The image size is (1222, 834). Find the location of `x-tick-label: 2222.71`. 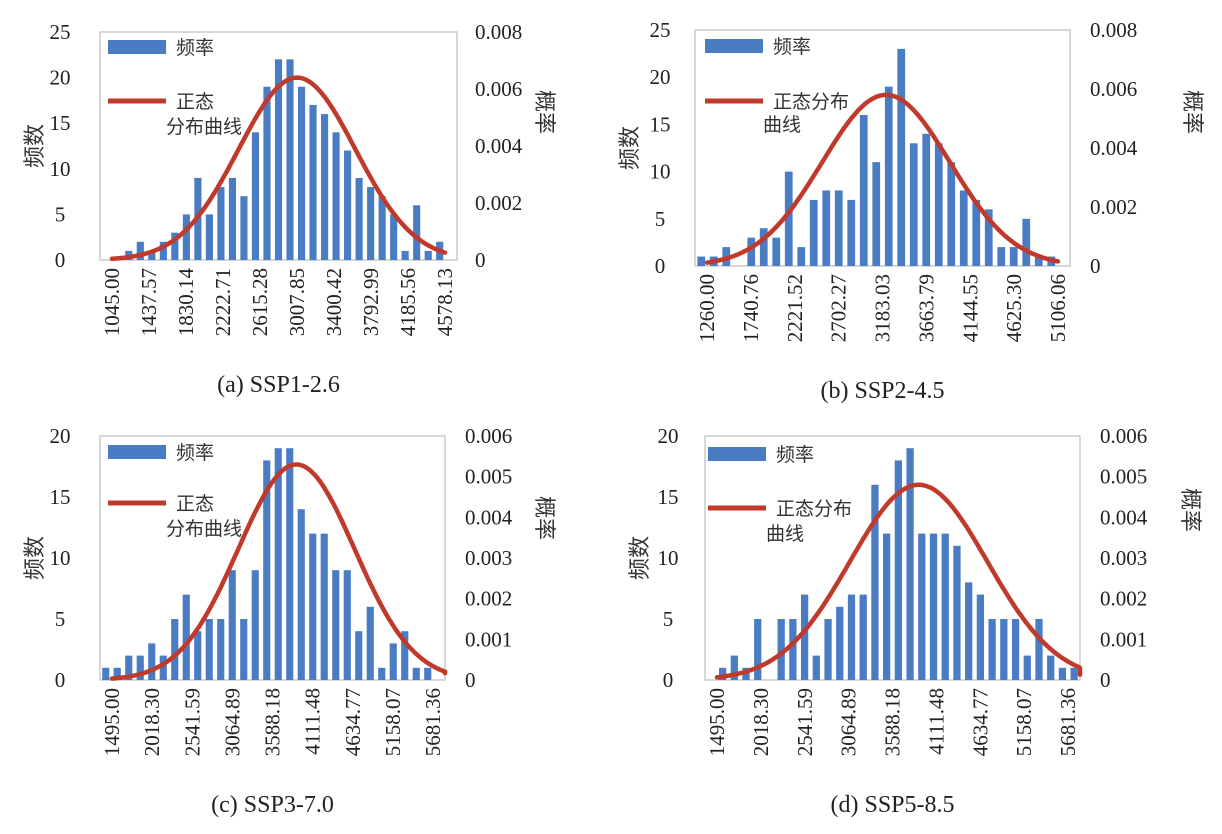

x-tick-label: 2222.71 is located at coordinates (223, 302).